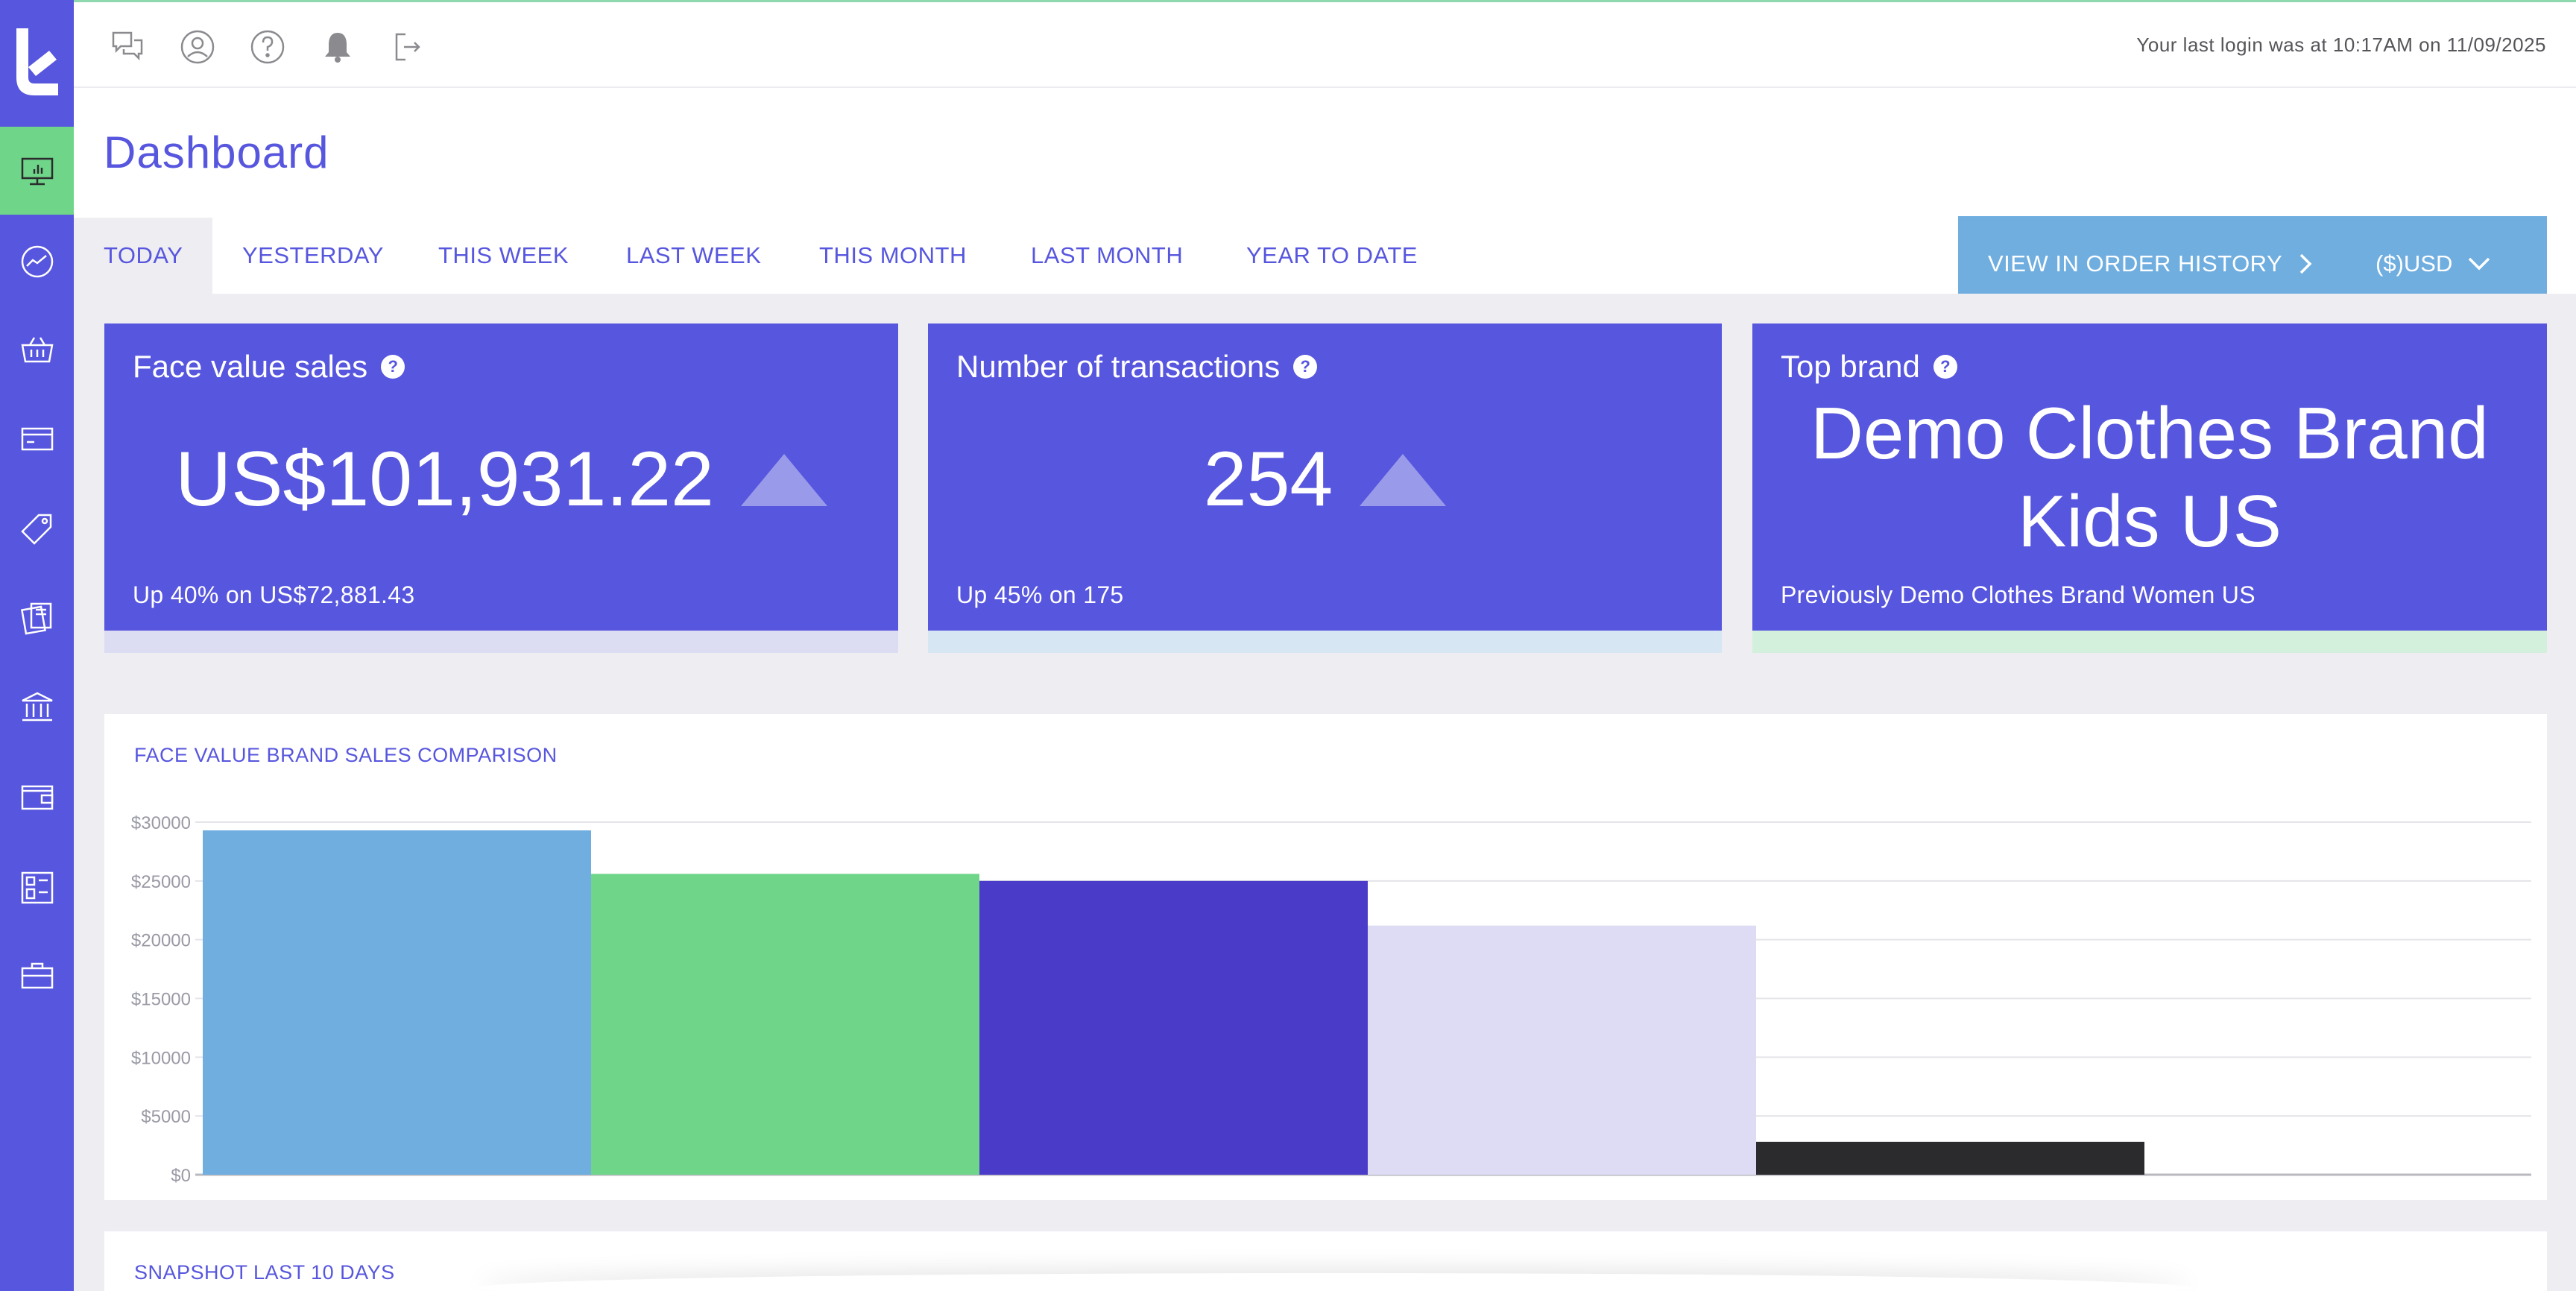 This screenshot has width=2576, height=1291. What do you see at coordinates (161, 882) in the screenshot?
I see `y-tick-label: $25000` at bounding box center [161, 882].